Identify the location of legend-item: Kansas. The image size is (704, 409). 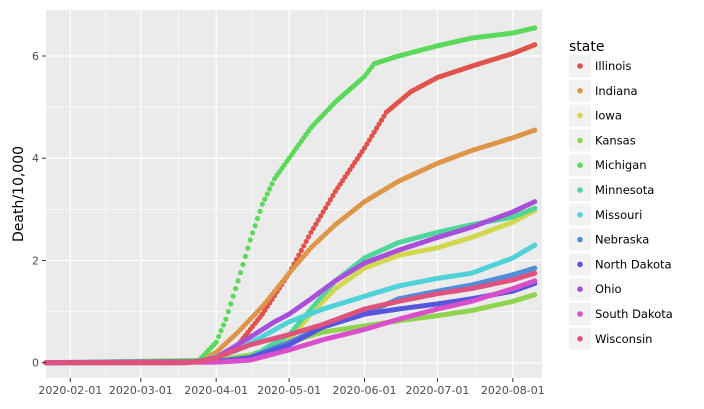
(602, 140).